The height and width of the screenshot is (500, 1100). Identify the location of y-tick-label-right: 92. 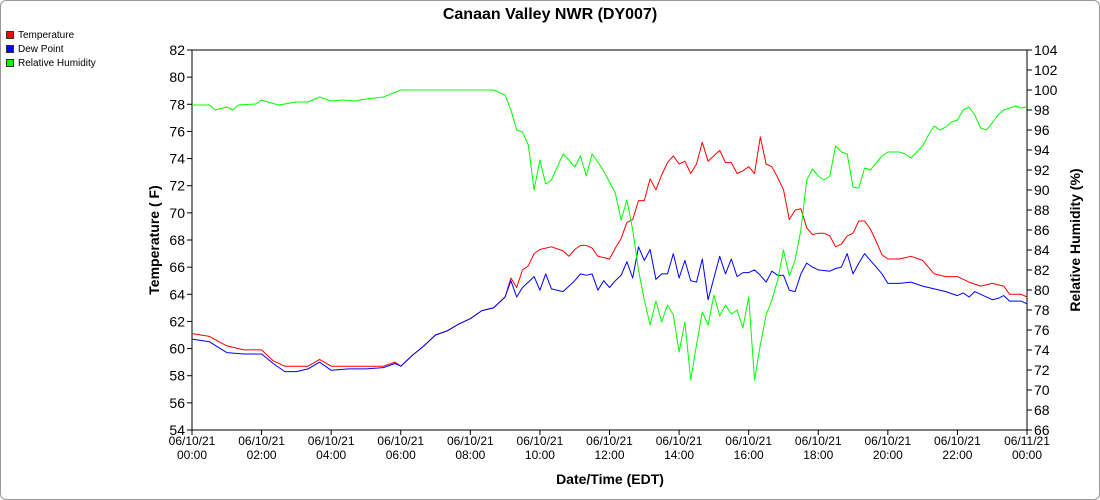
(1042, 170).